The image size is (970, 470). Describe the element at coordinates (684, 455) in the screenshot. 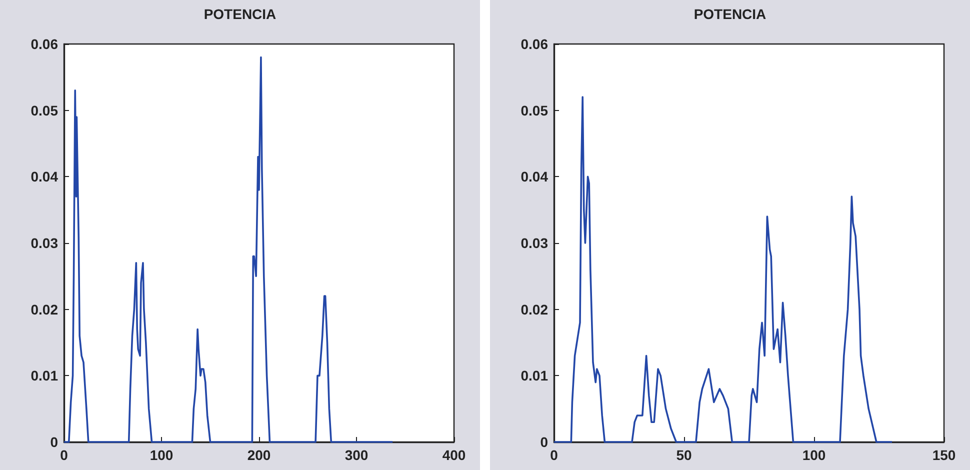

I see `x-tick-label: 50` at that location.